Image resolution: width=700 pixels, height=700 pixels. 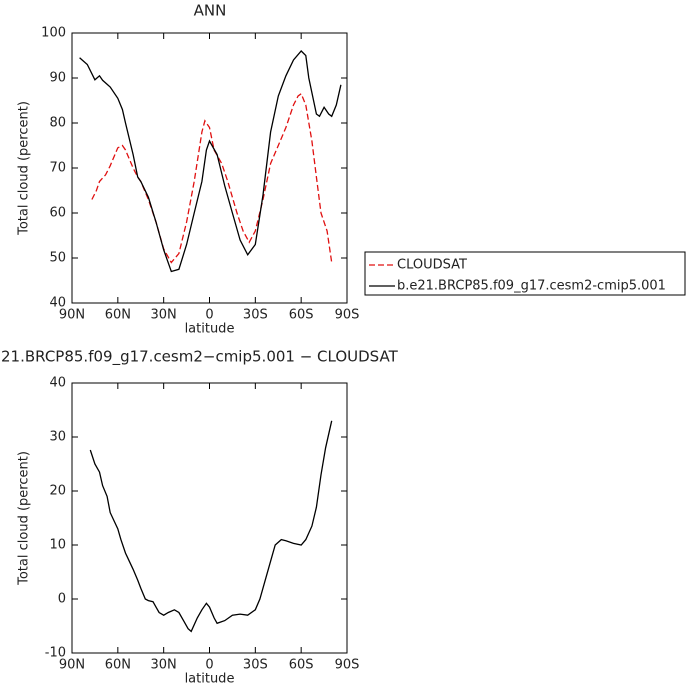 I want to click on y-tick-label: 80, so click(x=57, y=123).